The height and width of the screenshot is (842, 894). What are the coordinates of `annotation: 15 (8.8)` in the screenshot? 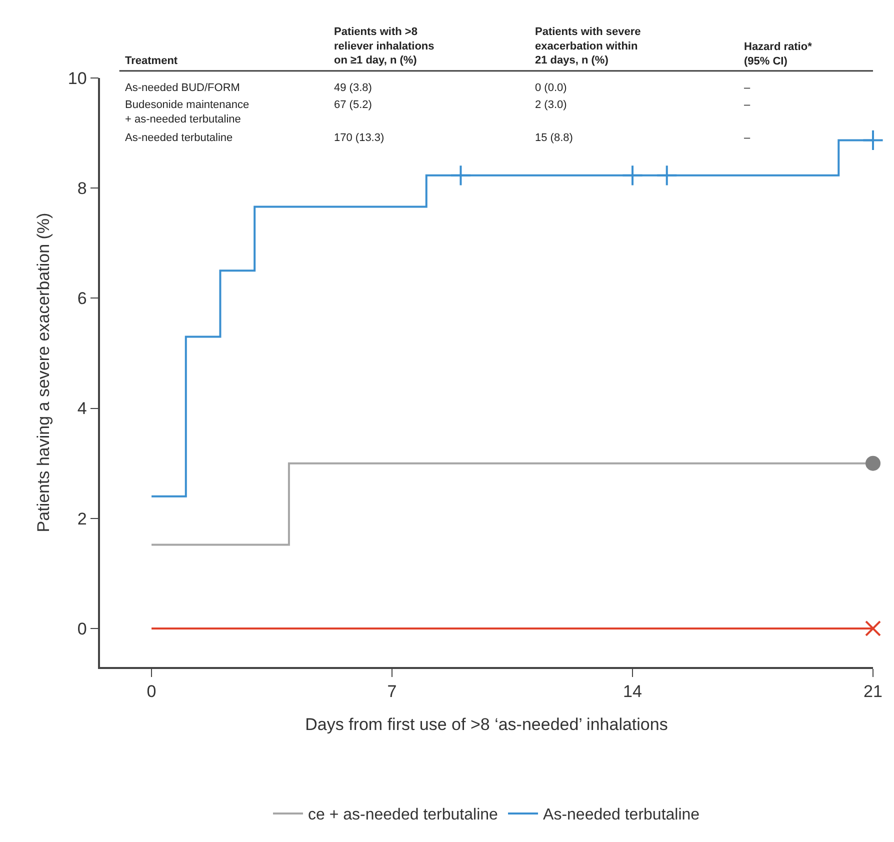 It's located at (554, 138).